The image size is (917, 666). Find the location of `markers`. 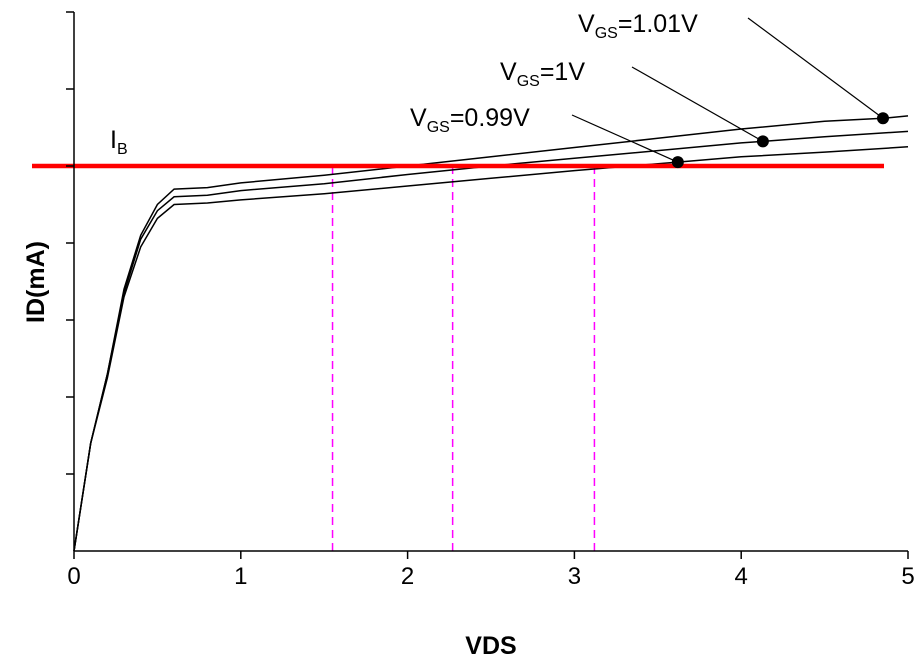

markers is located at coordinates (730, 93).